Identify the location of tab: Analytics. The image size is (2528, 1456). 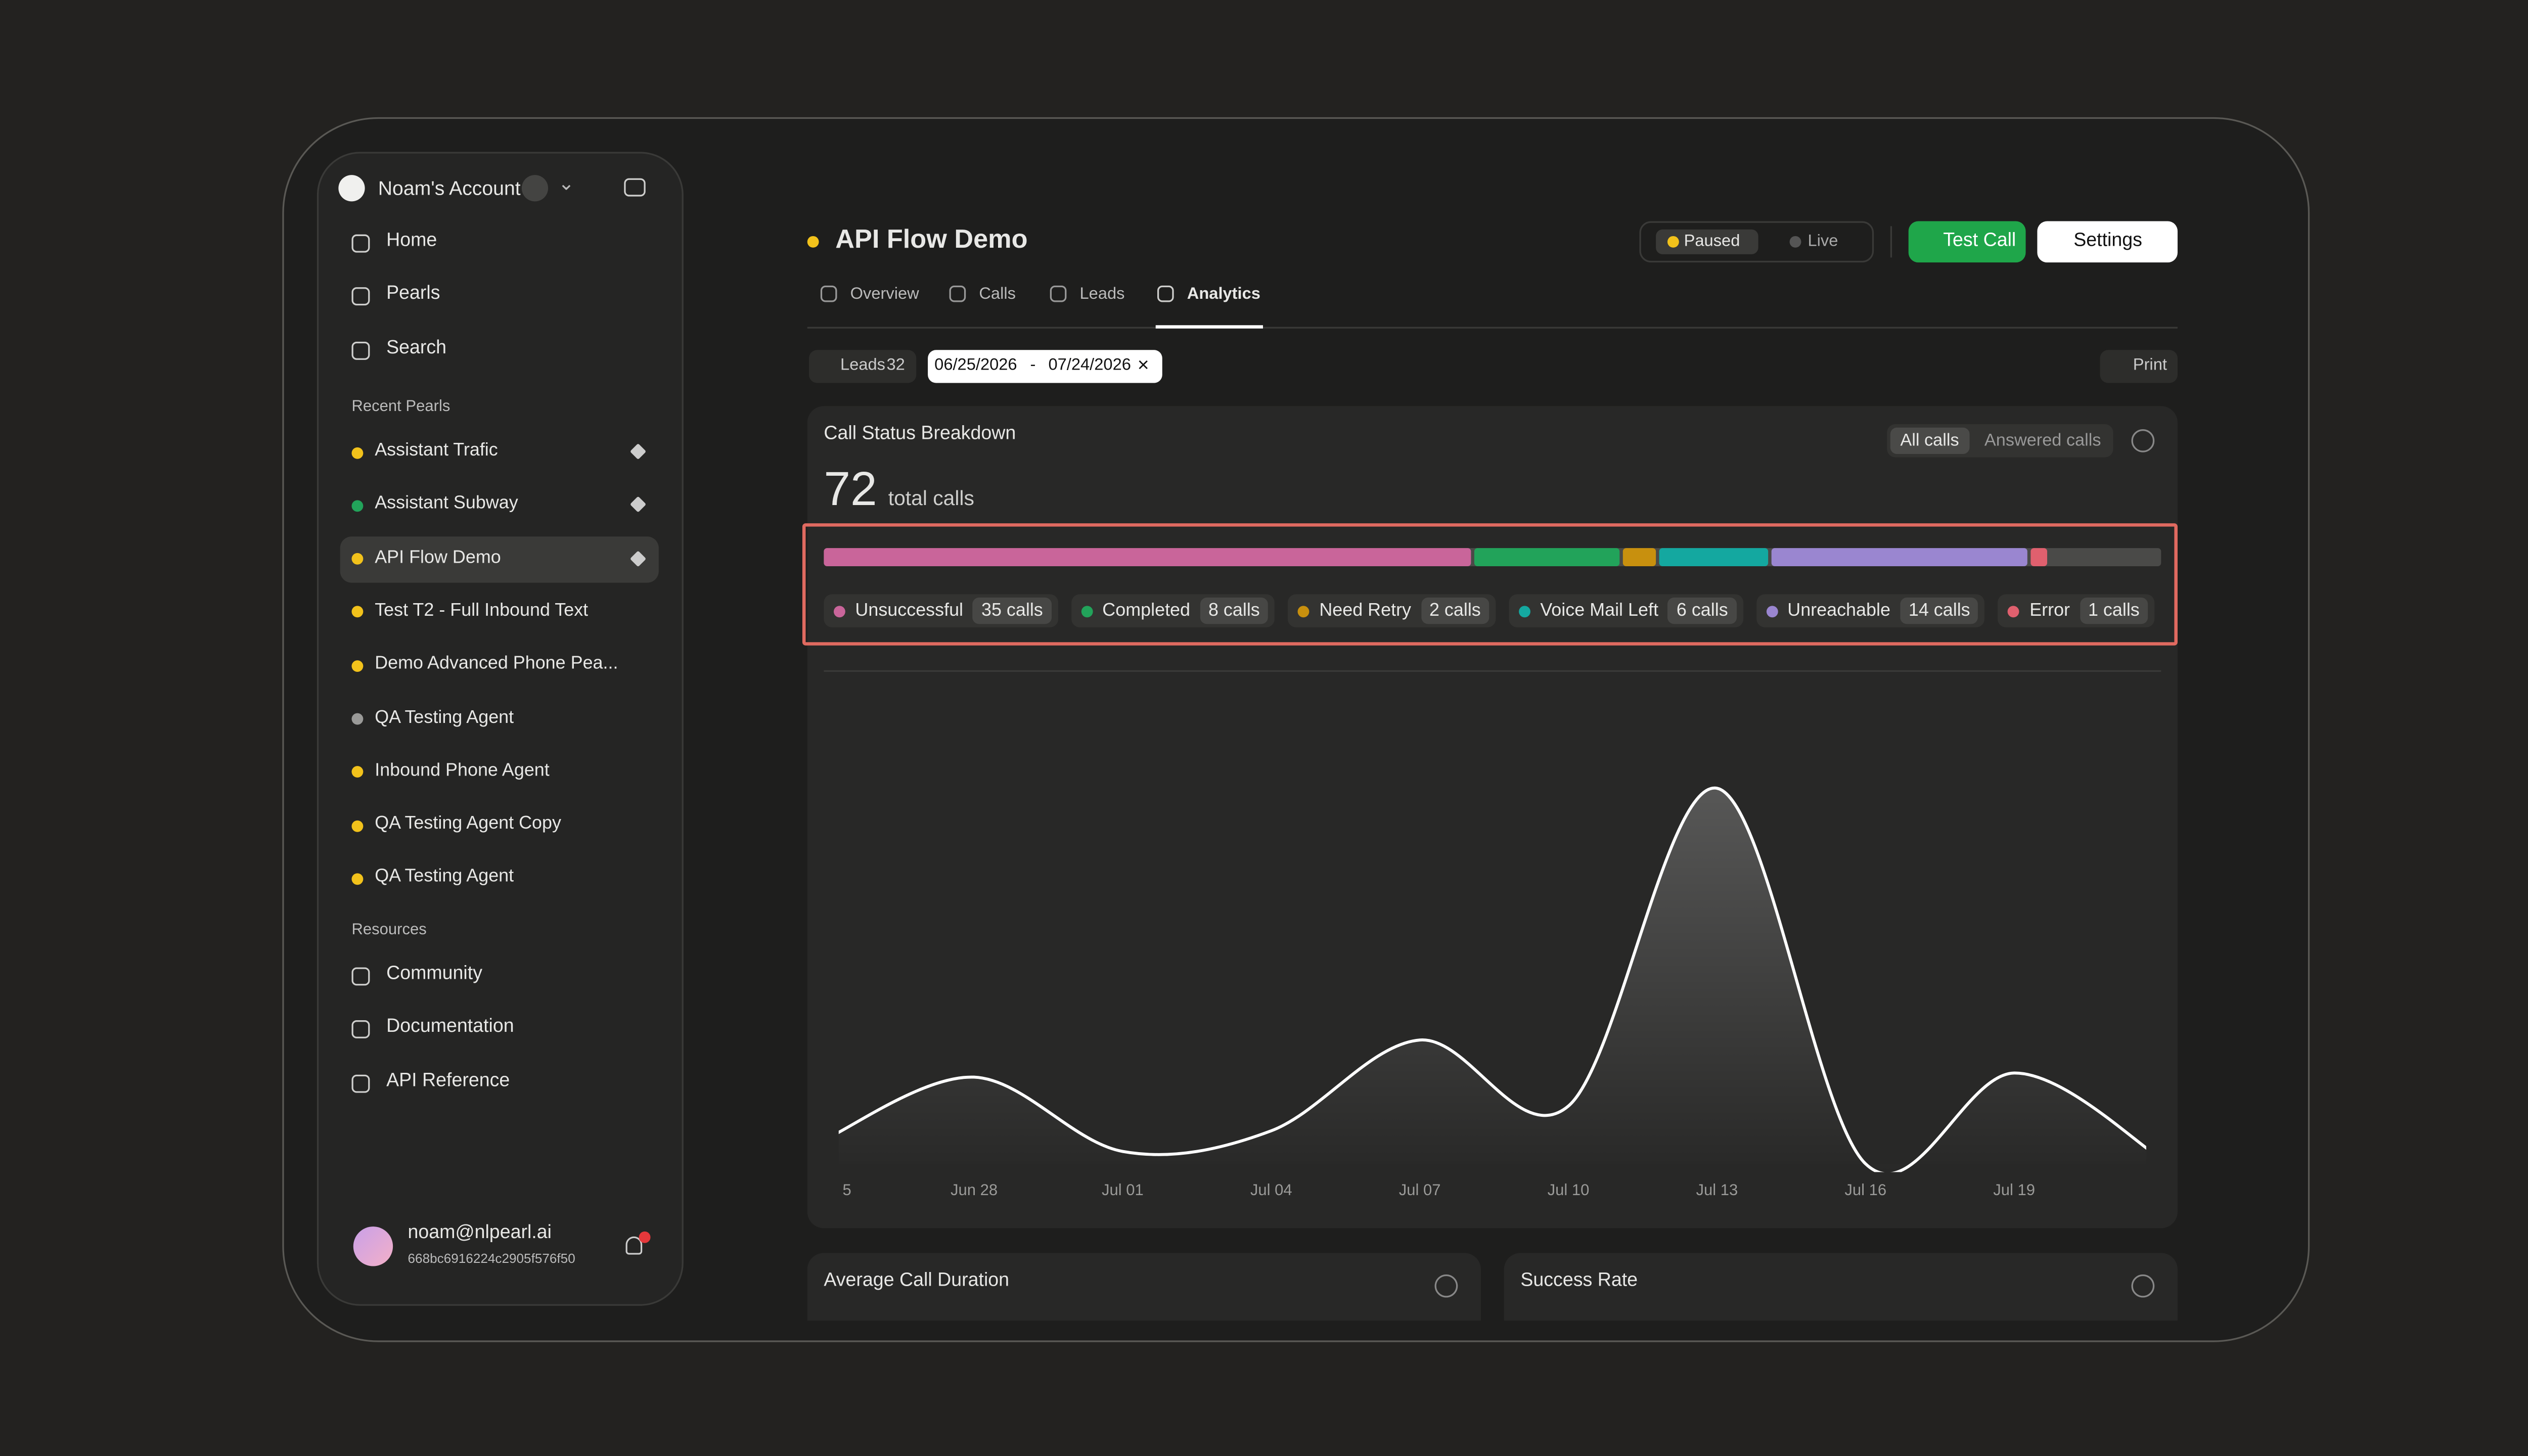
(1223, 294).